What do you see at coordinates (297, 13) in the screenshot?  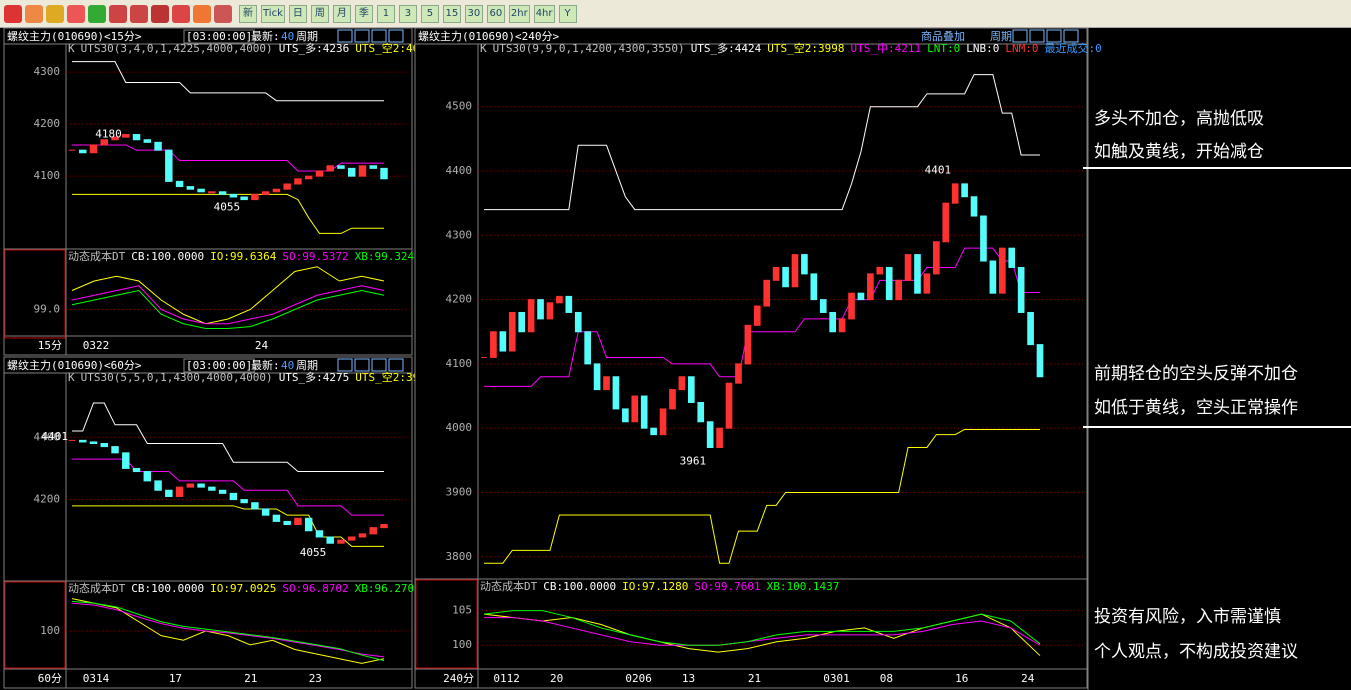 I see `toolbar-button: 日` at bounding box center [297, 13].